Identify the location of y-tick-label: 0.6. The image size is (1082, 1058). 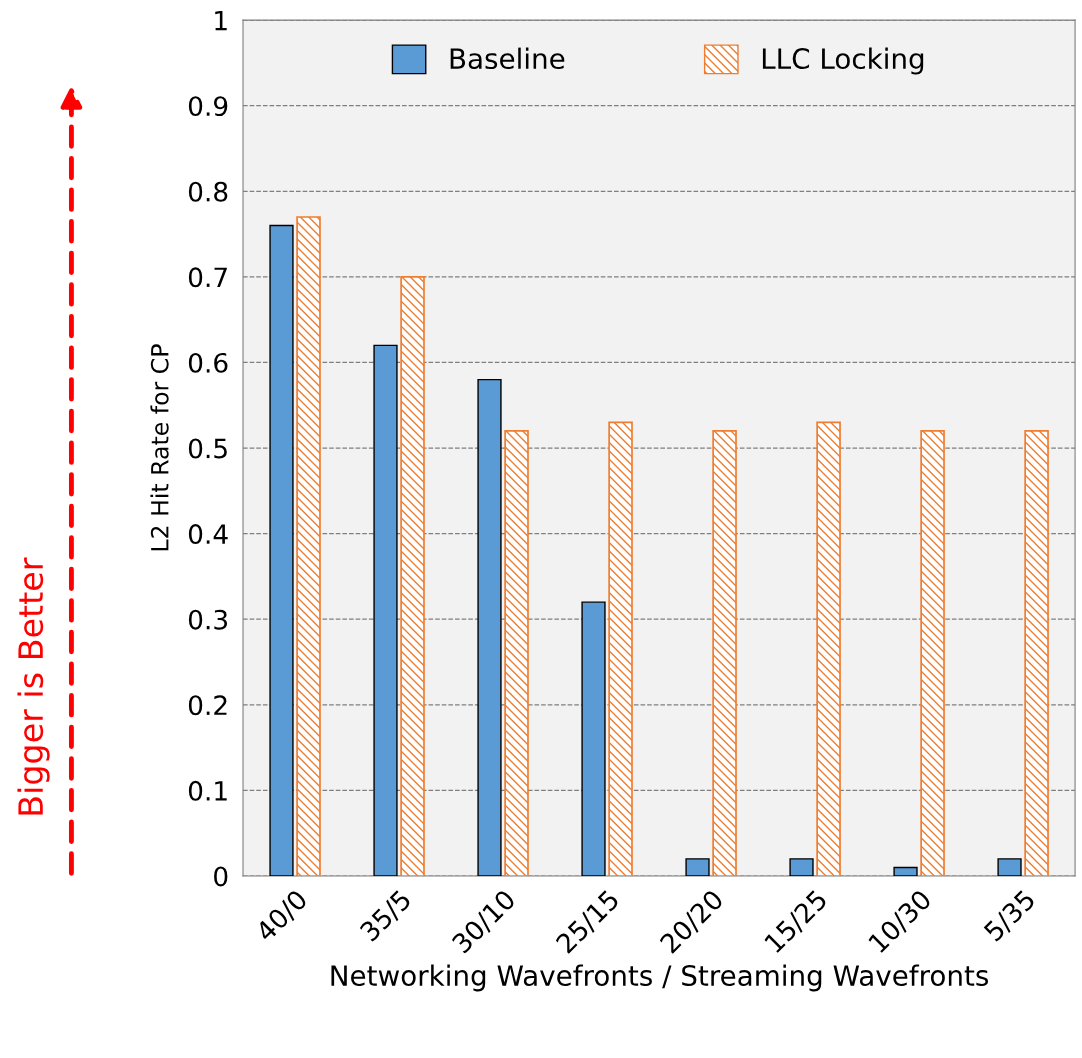
(208, 362).